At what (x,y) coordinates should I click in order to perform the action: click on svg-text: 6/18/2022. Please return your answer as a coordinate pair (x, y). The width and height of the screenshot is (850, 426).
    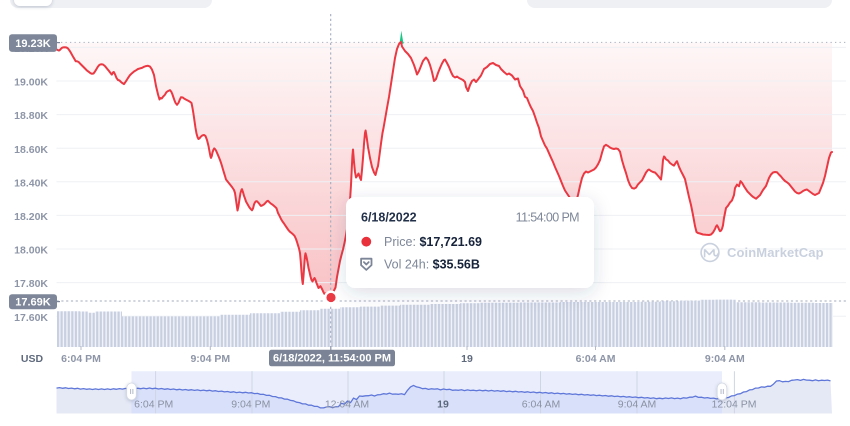
    Looking at the image, I should click on (389, 218).